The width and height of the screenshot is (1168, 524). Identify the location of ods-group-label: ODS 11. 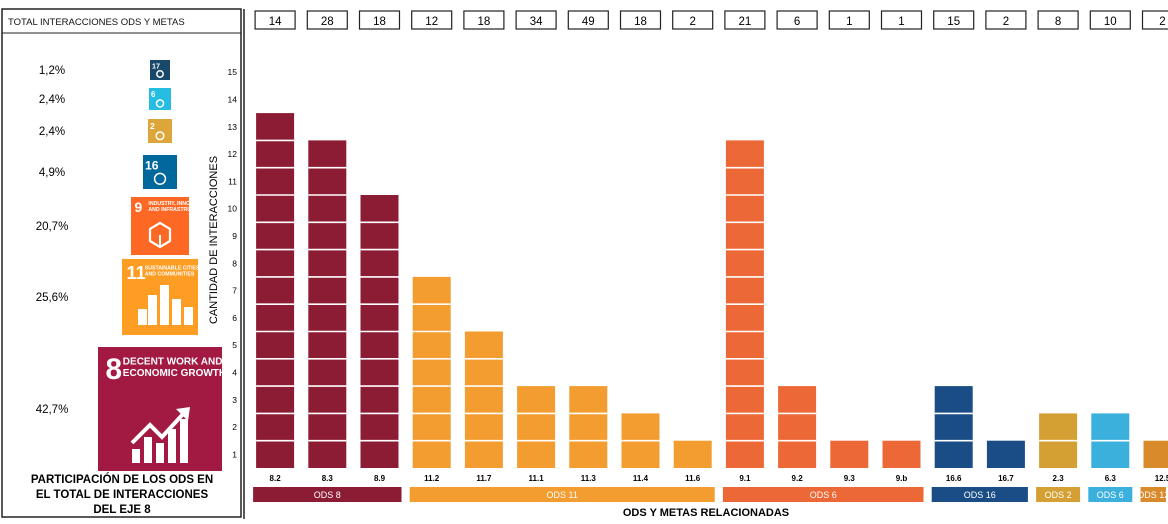
(562, 495).